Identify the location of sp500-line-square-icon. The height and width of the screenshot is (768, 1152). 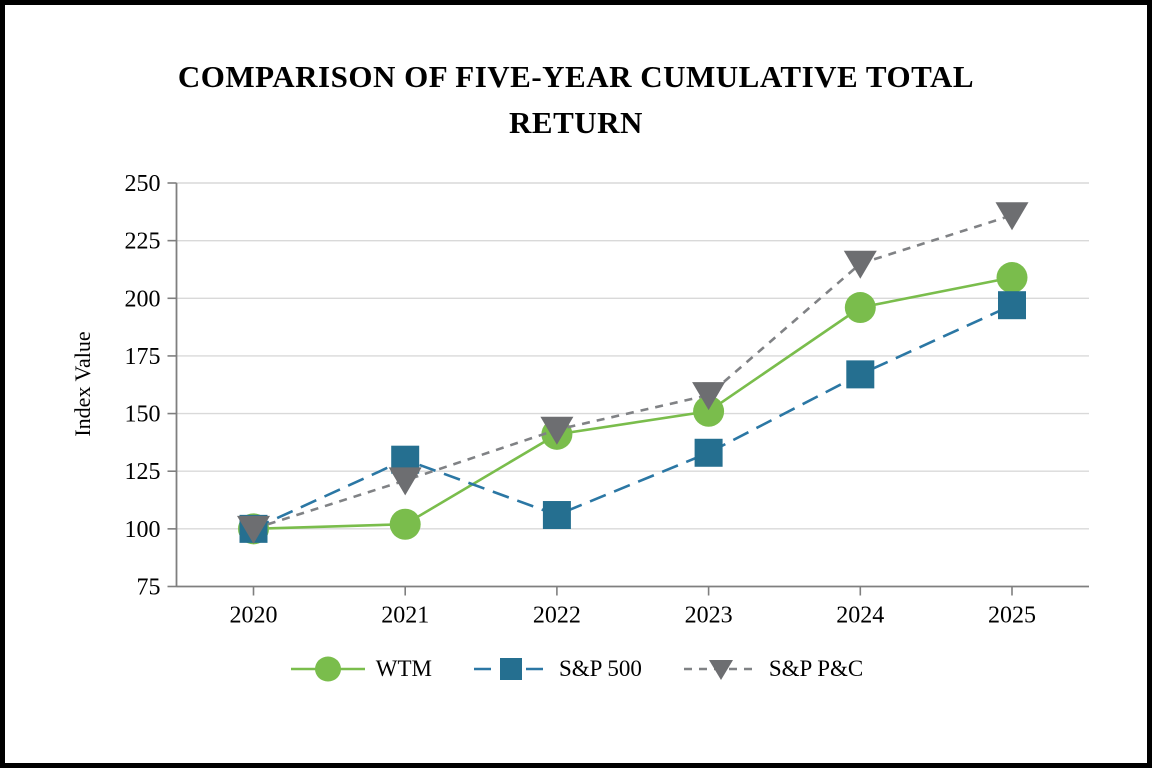
(510, 669).